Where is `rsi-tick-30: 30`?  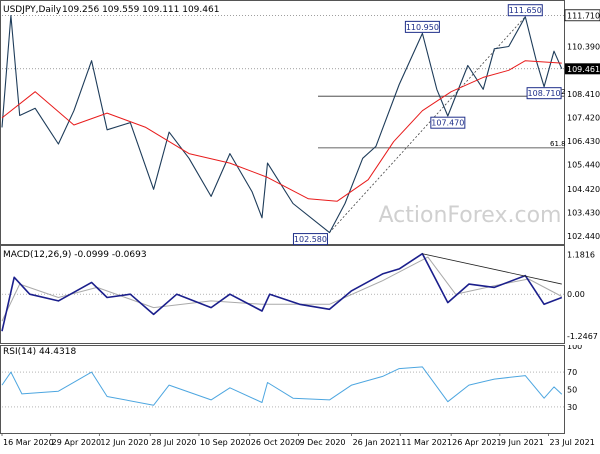
rsi-tick-30: 30 is located at coordinates (572, 407).